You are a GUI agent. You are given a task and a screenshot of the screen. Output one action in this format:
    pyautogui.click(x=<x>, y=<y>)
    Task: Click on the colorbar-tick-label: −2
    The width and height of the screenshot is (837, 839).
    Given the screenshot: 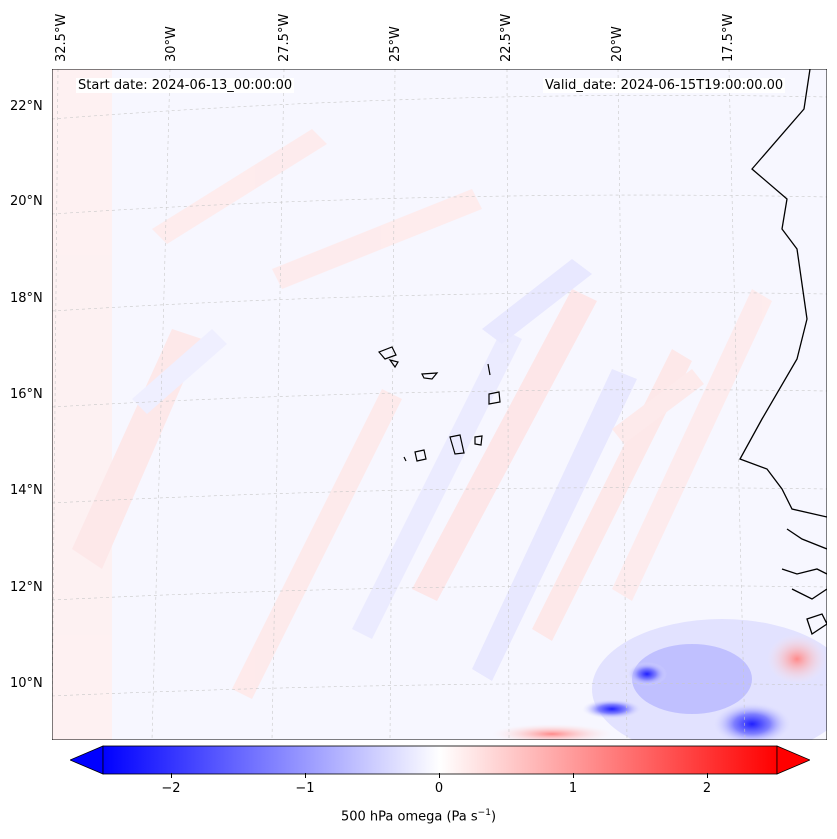 What is the action you would take?
    pyautogui.click(x=171, y=788)
    